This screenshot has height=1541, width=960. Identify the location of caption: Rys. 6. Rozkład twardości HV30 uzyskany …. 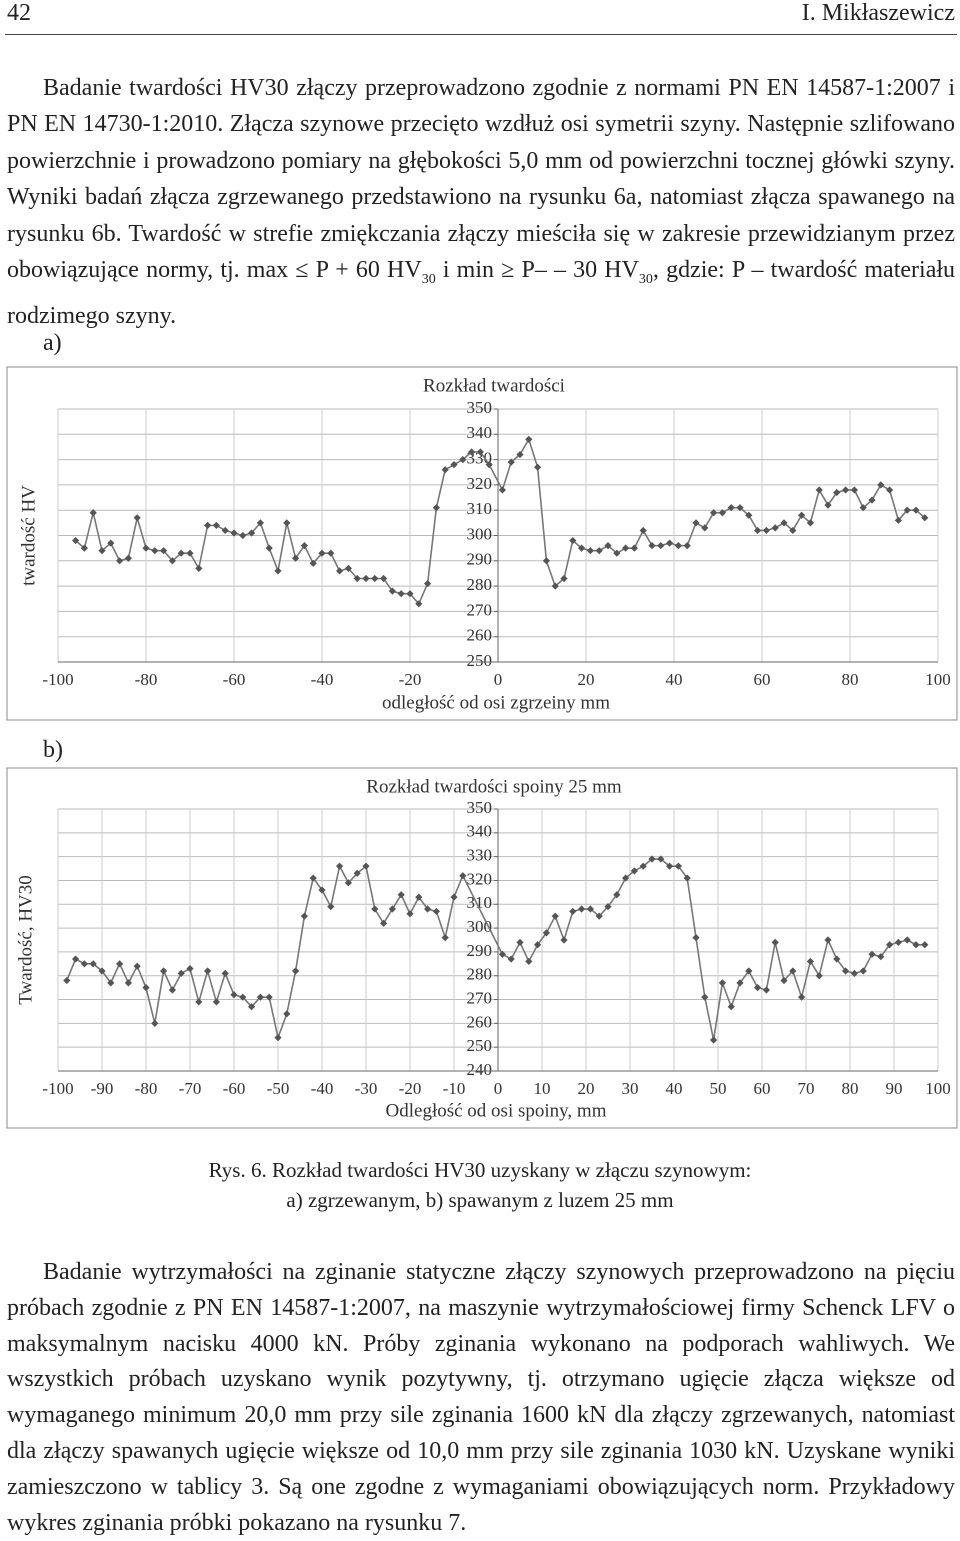
(480, 1185).